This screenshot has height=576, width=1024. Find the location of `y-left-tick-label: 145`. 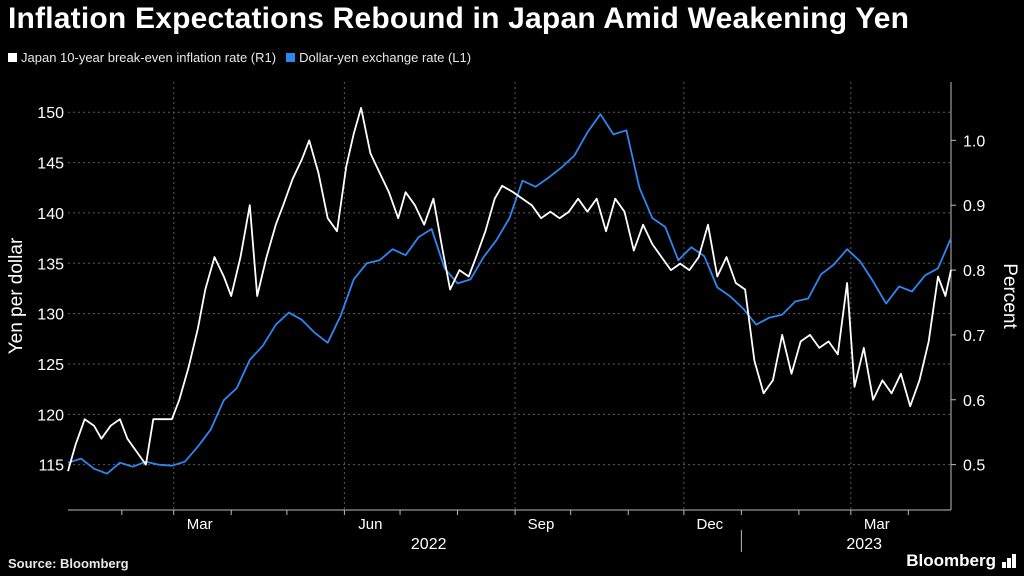

y-left-tick-label: 145 is located at coordinates (50, 164).